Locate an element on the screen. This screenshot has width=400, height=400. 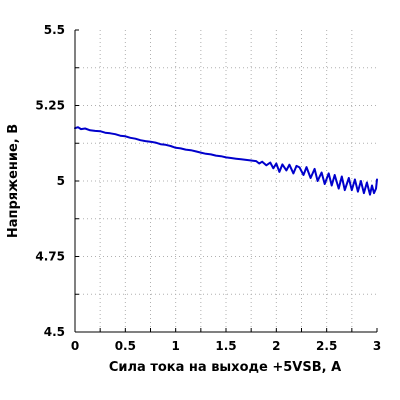
x-tick-label: 2 is located at coordinates (276, 346).